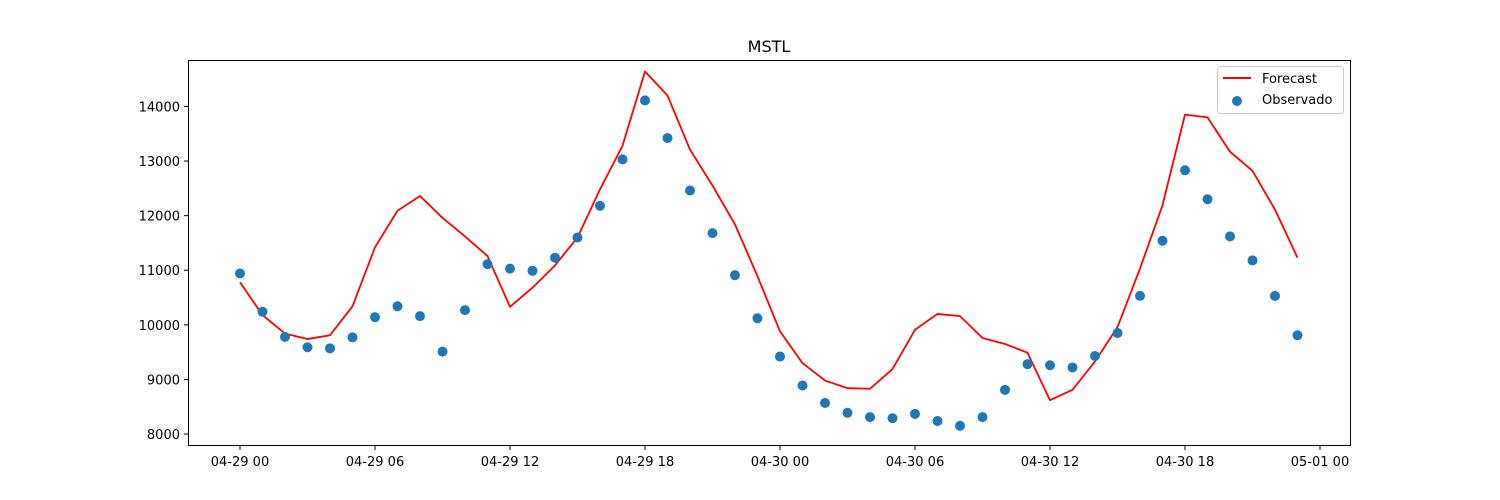  I want to click on x-tick-label: 04-30 18, so click(1185, 462).